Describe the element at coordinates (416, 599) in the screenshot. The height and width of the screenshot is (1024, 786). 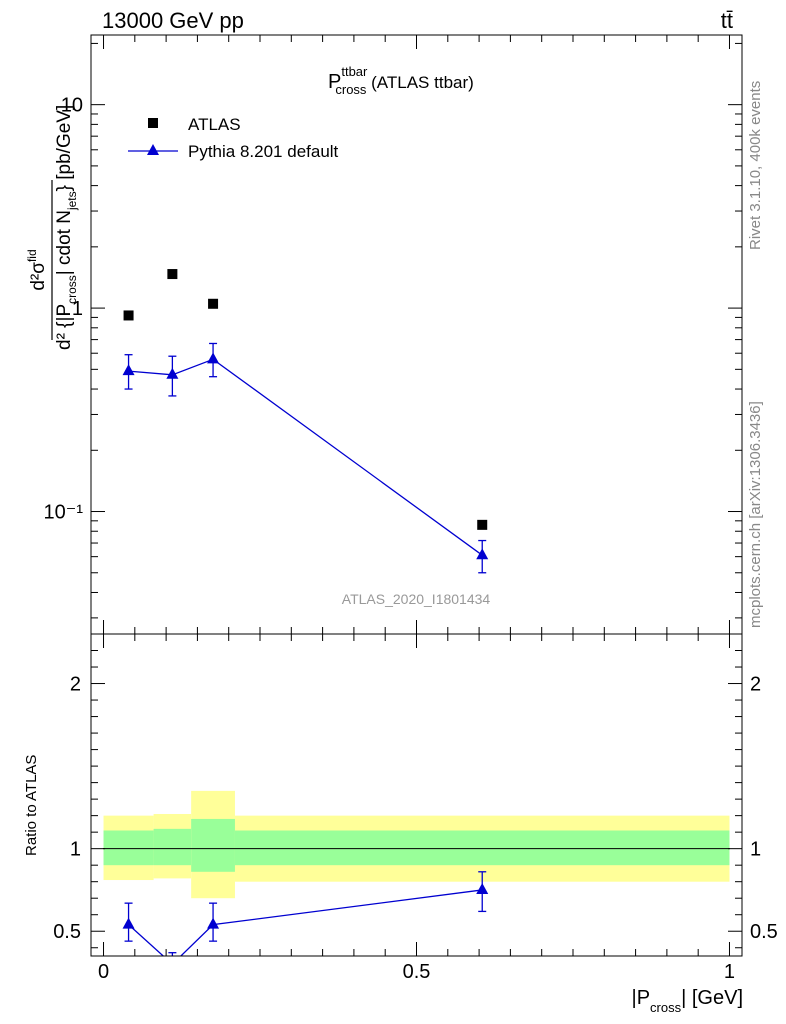
I see `analysis-id: ATLAS_2020_I1801434` at that location.